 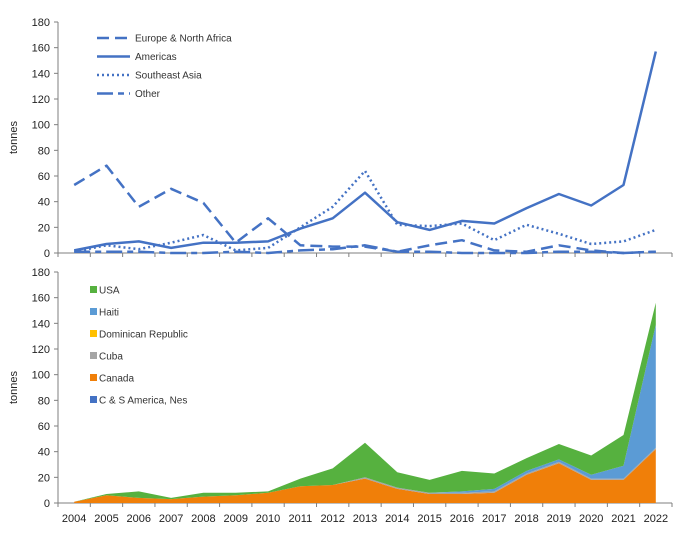 What do you see at coordinates (301, 519) in the screenshot?
I see `bottom-x-tick-label: 2011` at bounding box center [301, 519].